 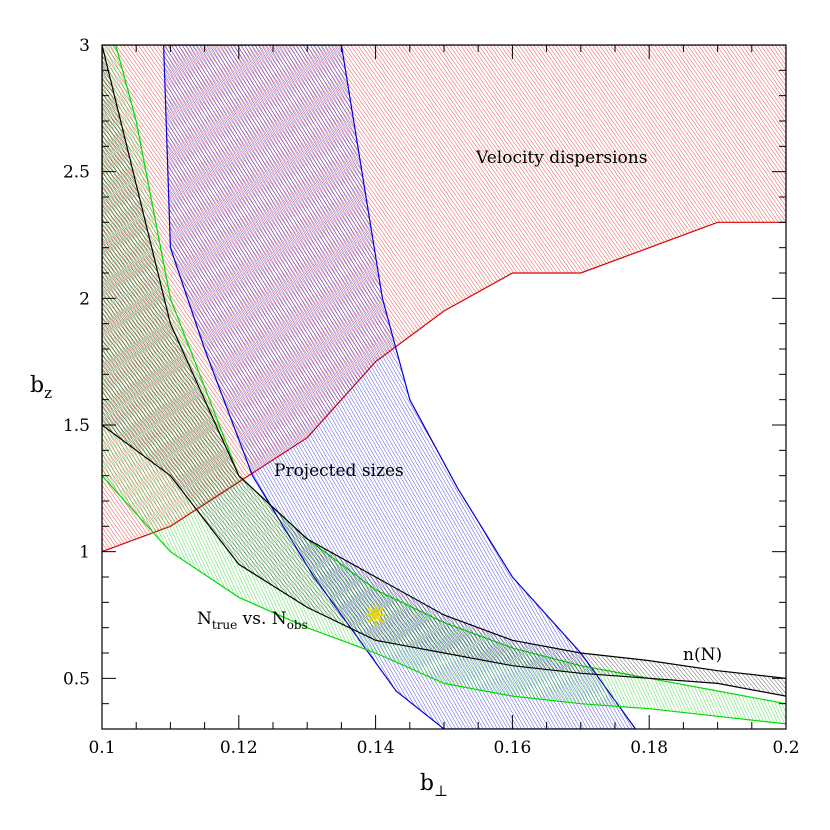 What do you see at coordinates (76, 426) in the screenshot?
I see `y-tick-label: 1.5` at bounding box center [76, 426].